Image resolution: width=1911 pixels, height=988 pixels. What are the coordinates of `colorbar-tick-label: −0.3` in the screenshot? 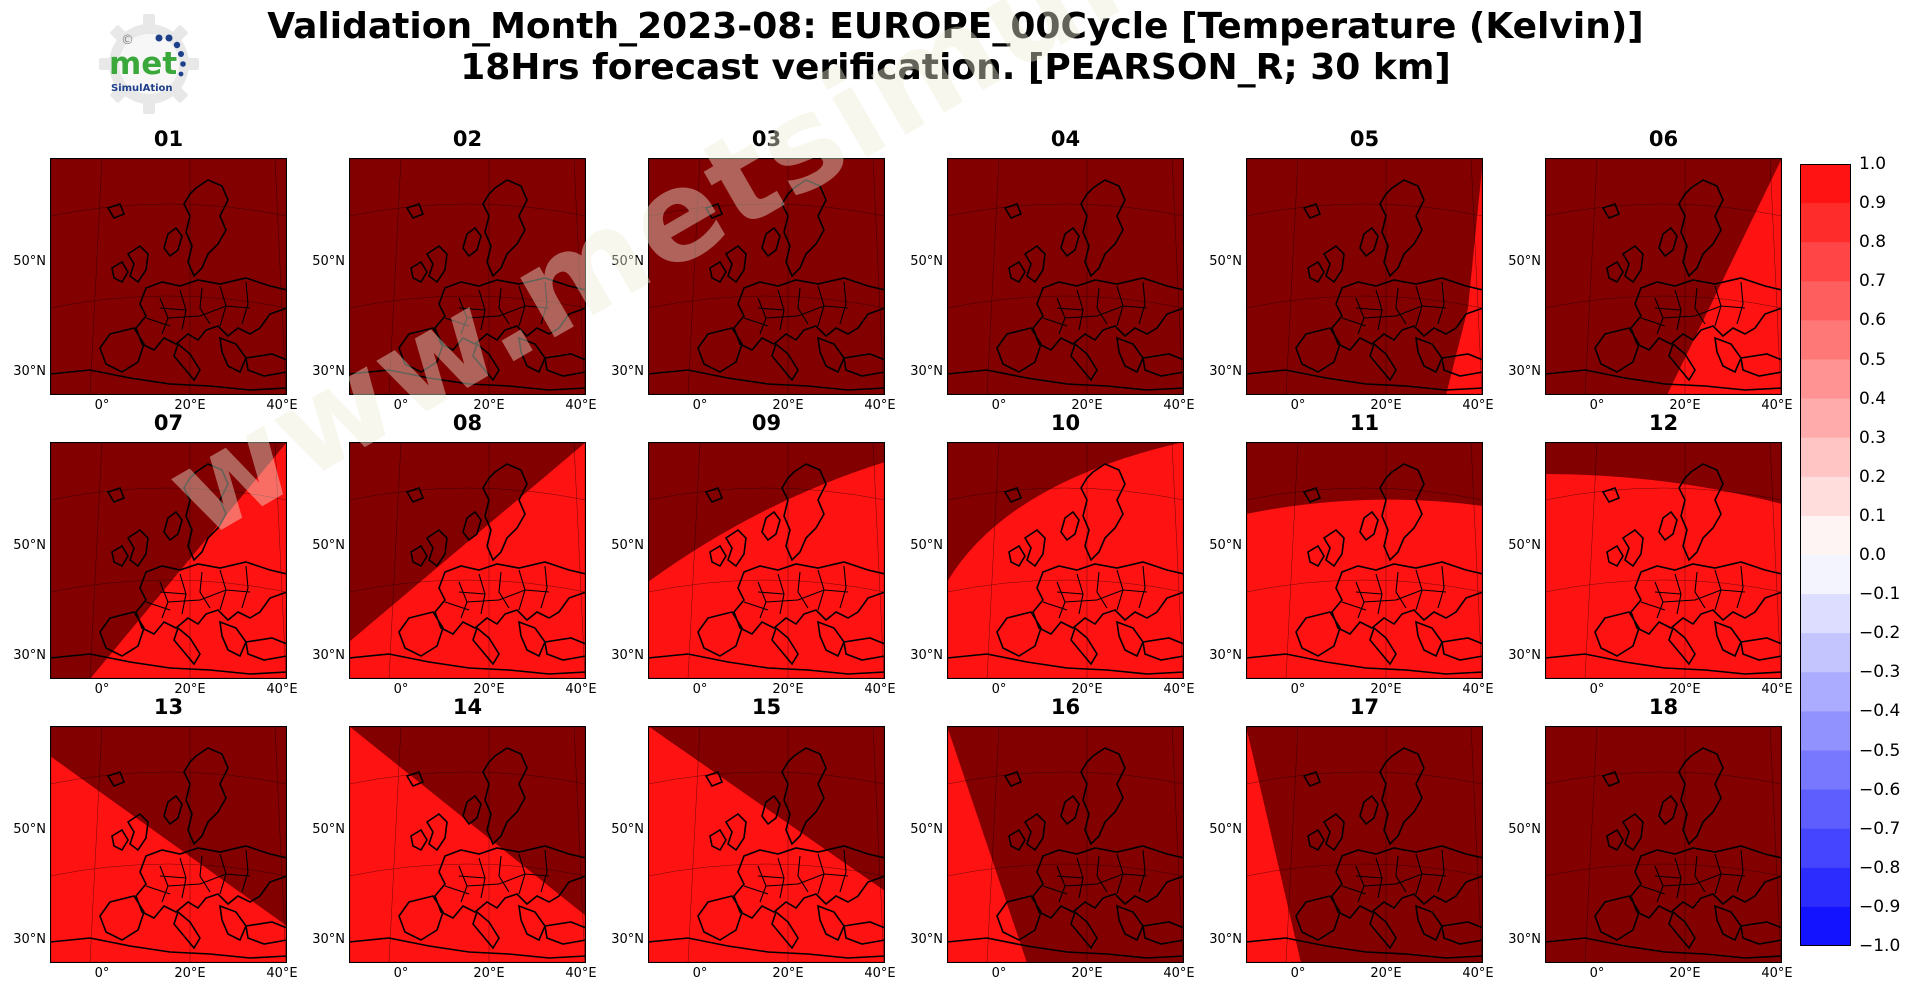 It's located at (1880, 672).